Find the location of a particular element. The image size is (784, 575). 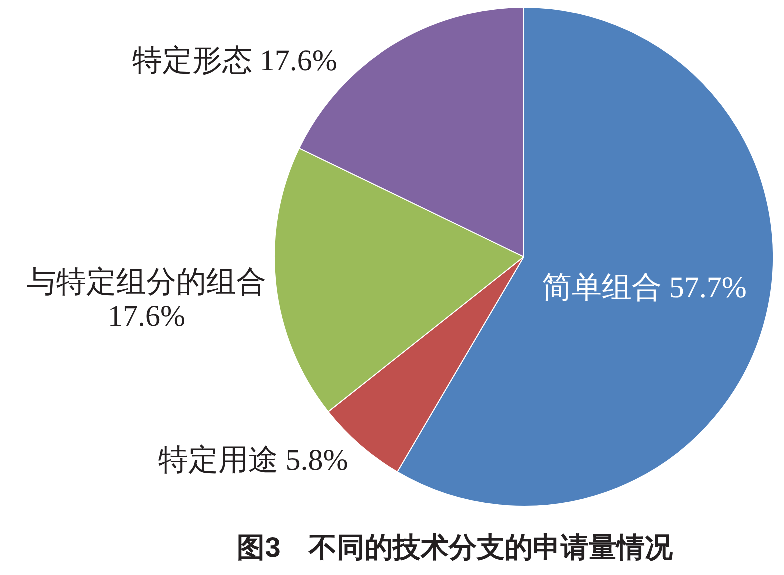

data-label: 17.6% is located at coordinates (147, 317).